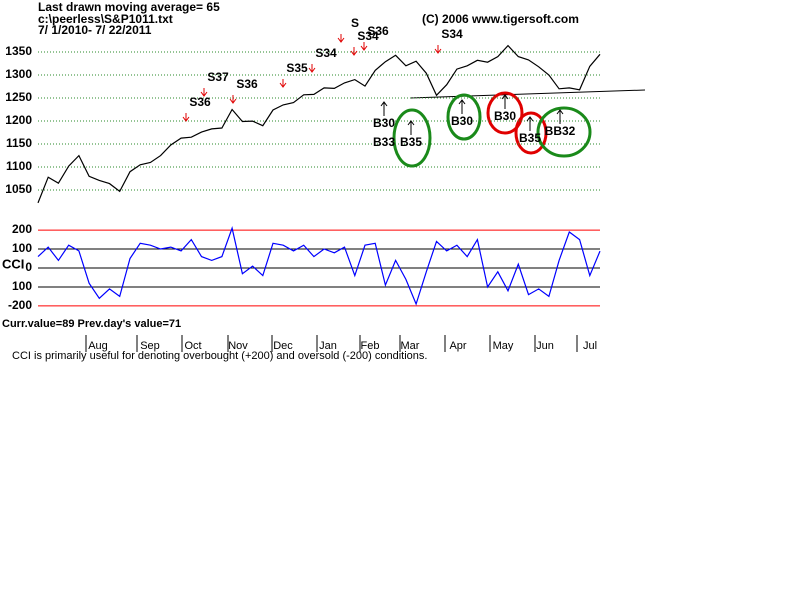 This screenshot has height=600, width=800. Describe the element at coordinates (545, 346) in the screenshot. I see `x-tick-label: Jun` at that location.